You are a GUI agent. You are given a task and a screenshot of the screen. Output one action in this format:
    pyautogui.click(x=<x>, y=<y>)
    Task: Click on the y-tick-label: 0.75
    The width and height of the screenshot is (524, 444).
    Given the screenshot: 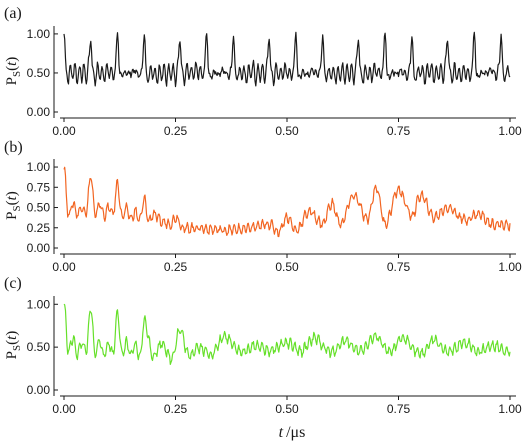 What is the action you would take?
    pyautogui.click(x=39, y=187)
    